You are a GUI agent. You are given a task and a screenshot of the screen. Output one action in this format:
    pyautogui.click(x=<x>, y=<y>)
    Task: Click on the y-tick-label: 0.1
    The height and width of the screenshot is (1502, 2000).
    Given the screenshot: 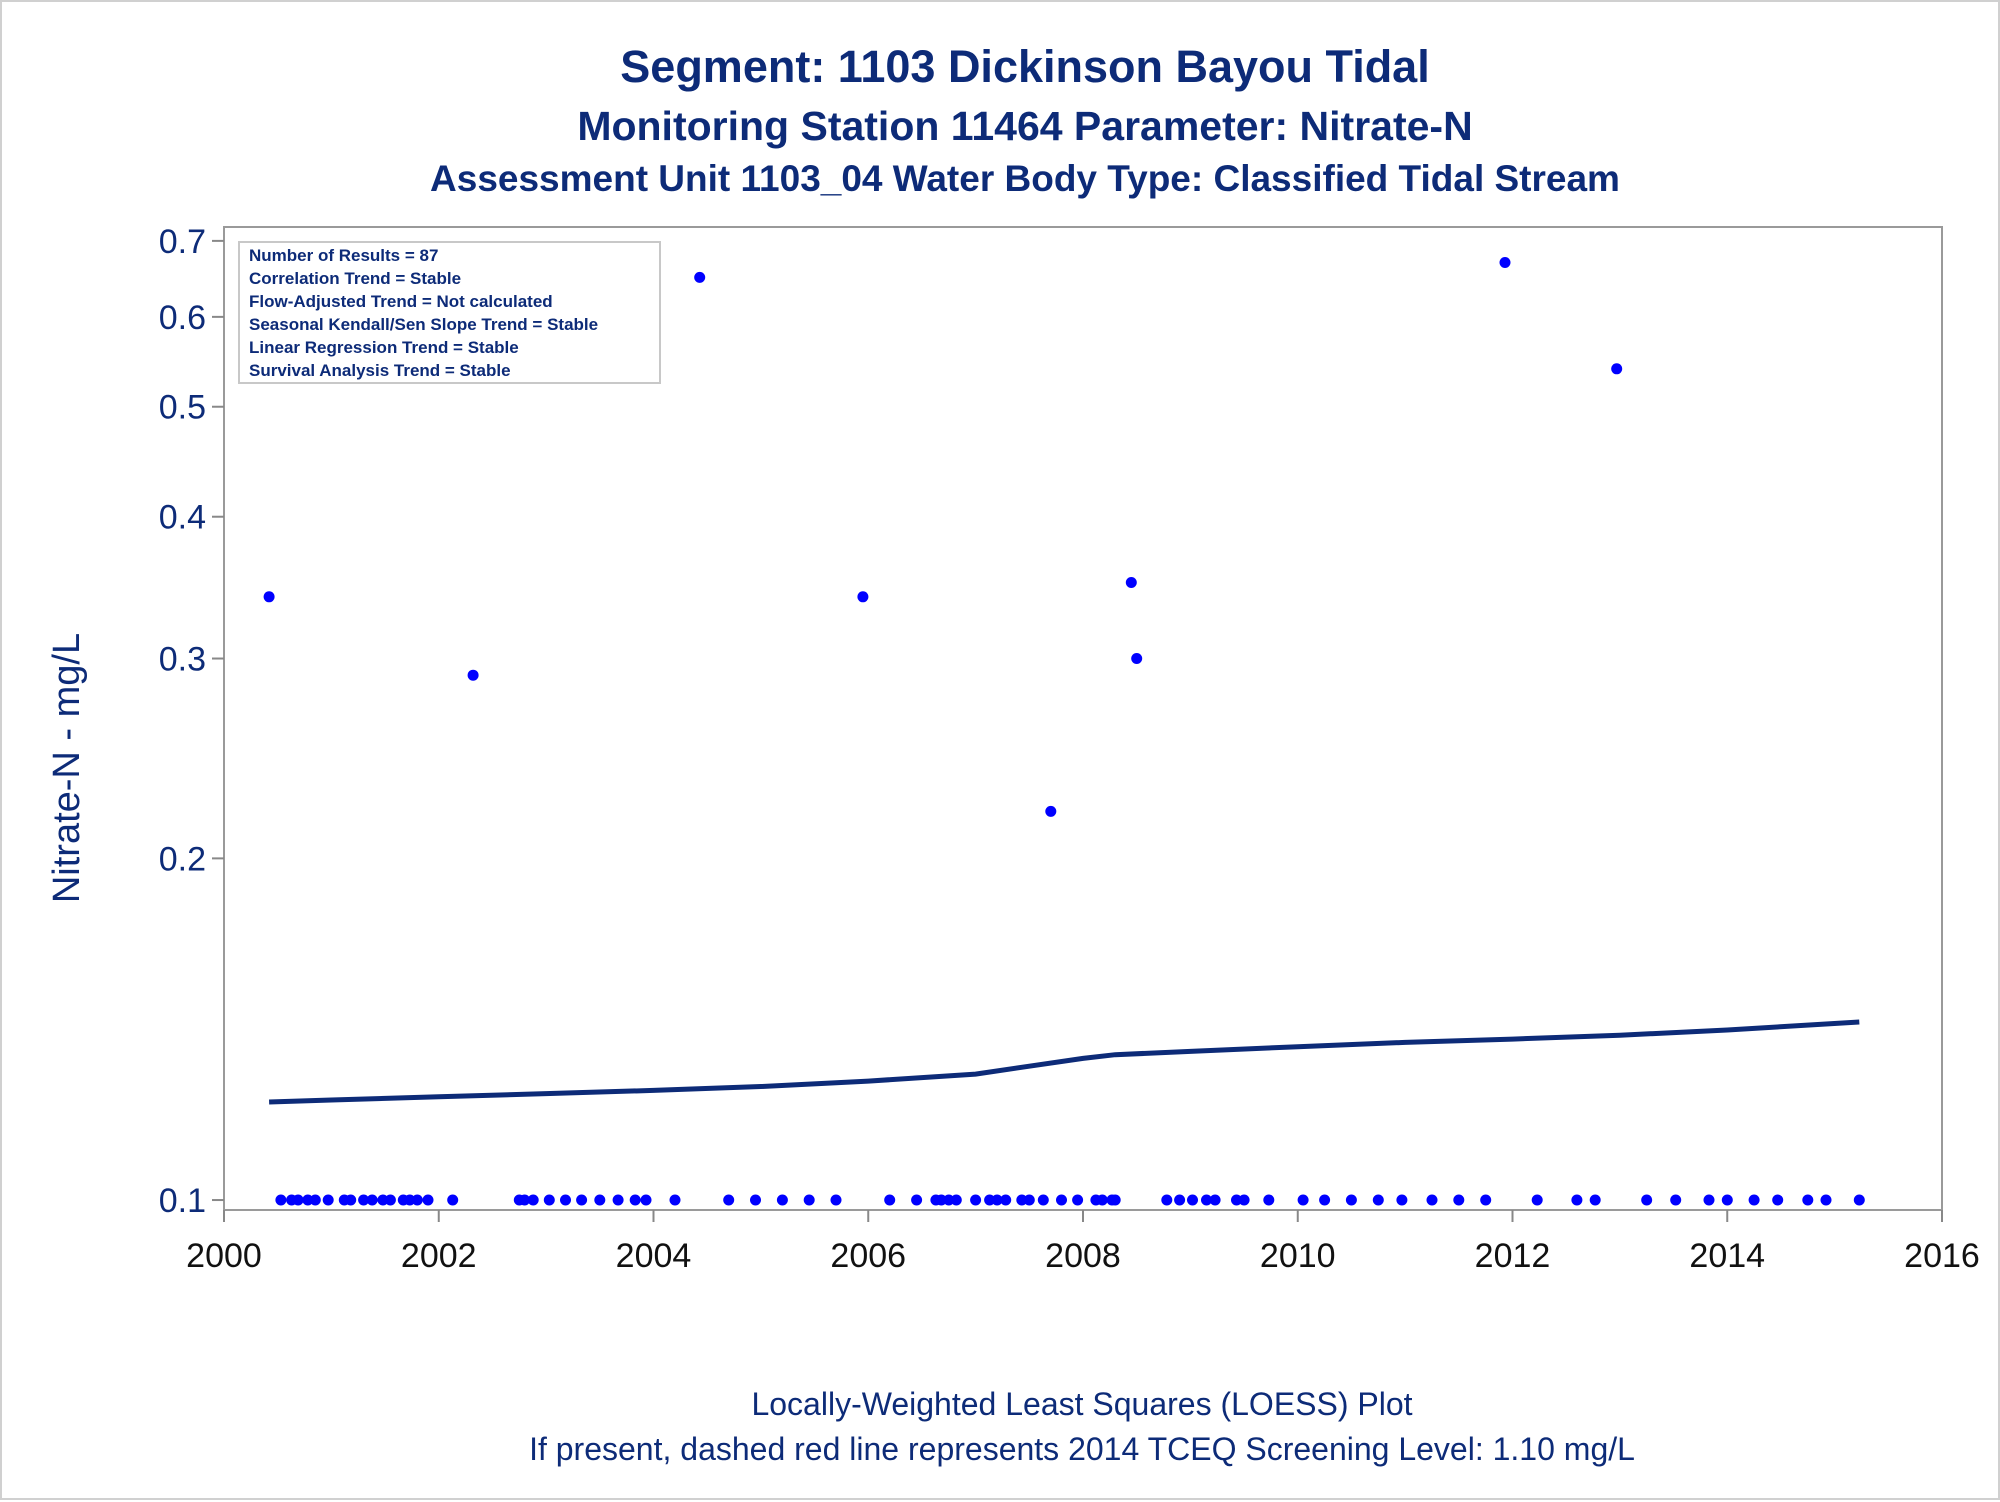 What is the action you would take?
    pyautogui.click(x=182, y=1201)
    